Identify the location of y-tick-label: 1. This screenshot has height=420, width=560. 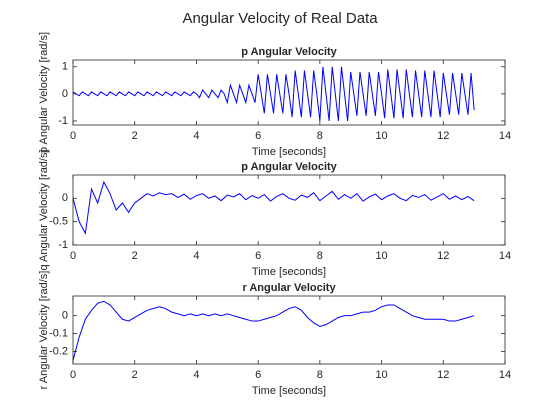
(65, 67).